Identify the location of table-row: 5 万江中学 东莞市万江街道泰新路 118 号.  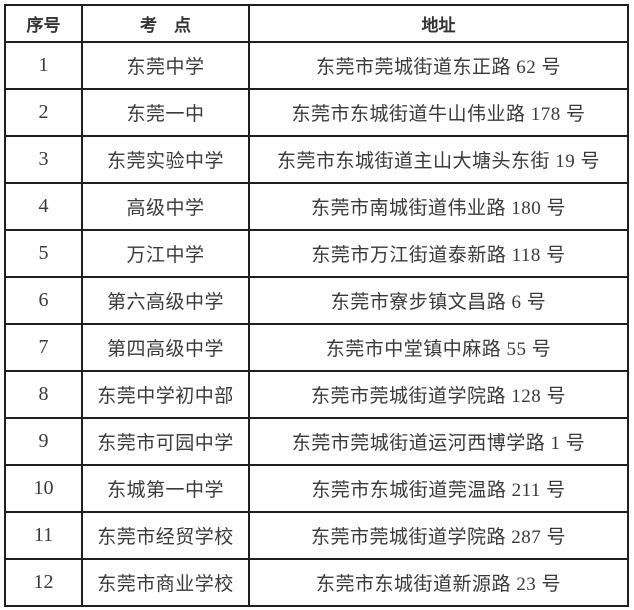
(316, 253).